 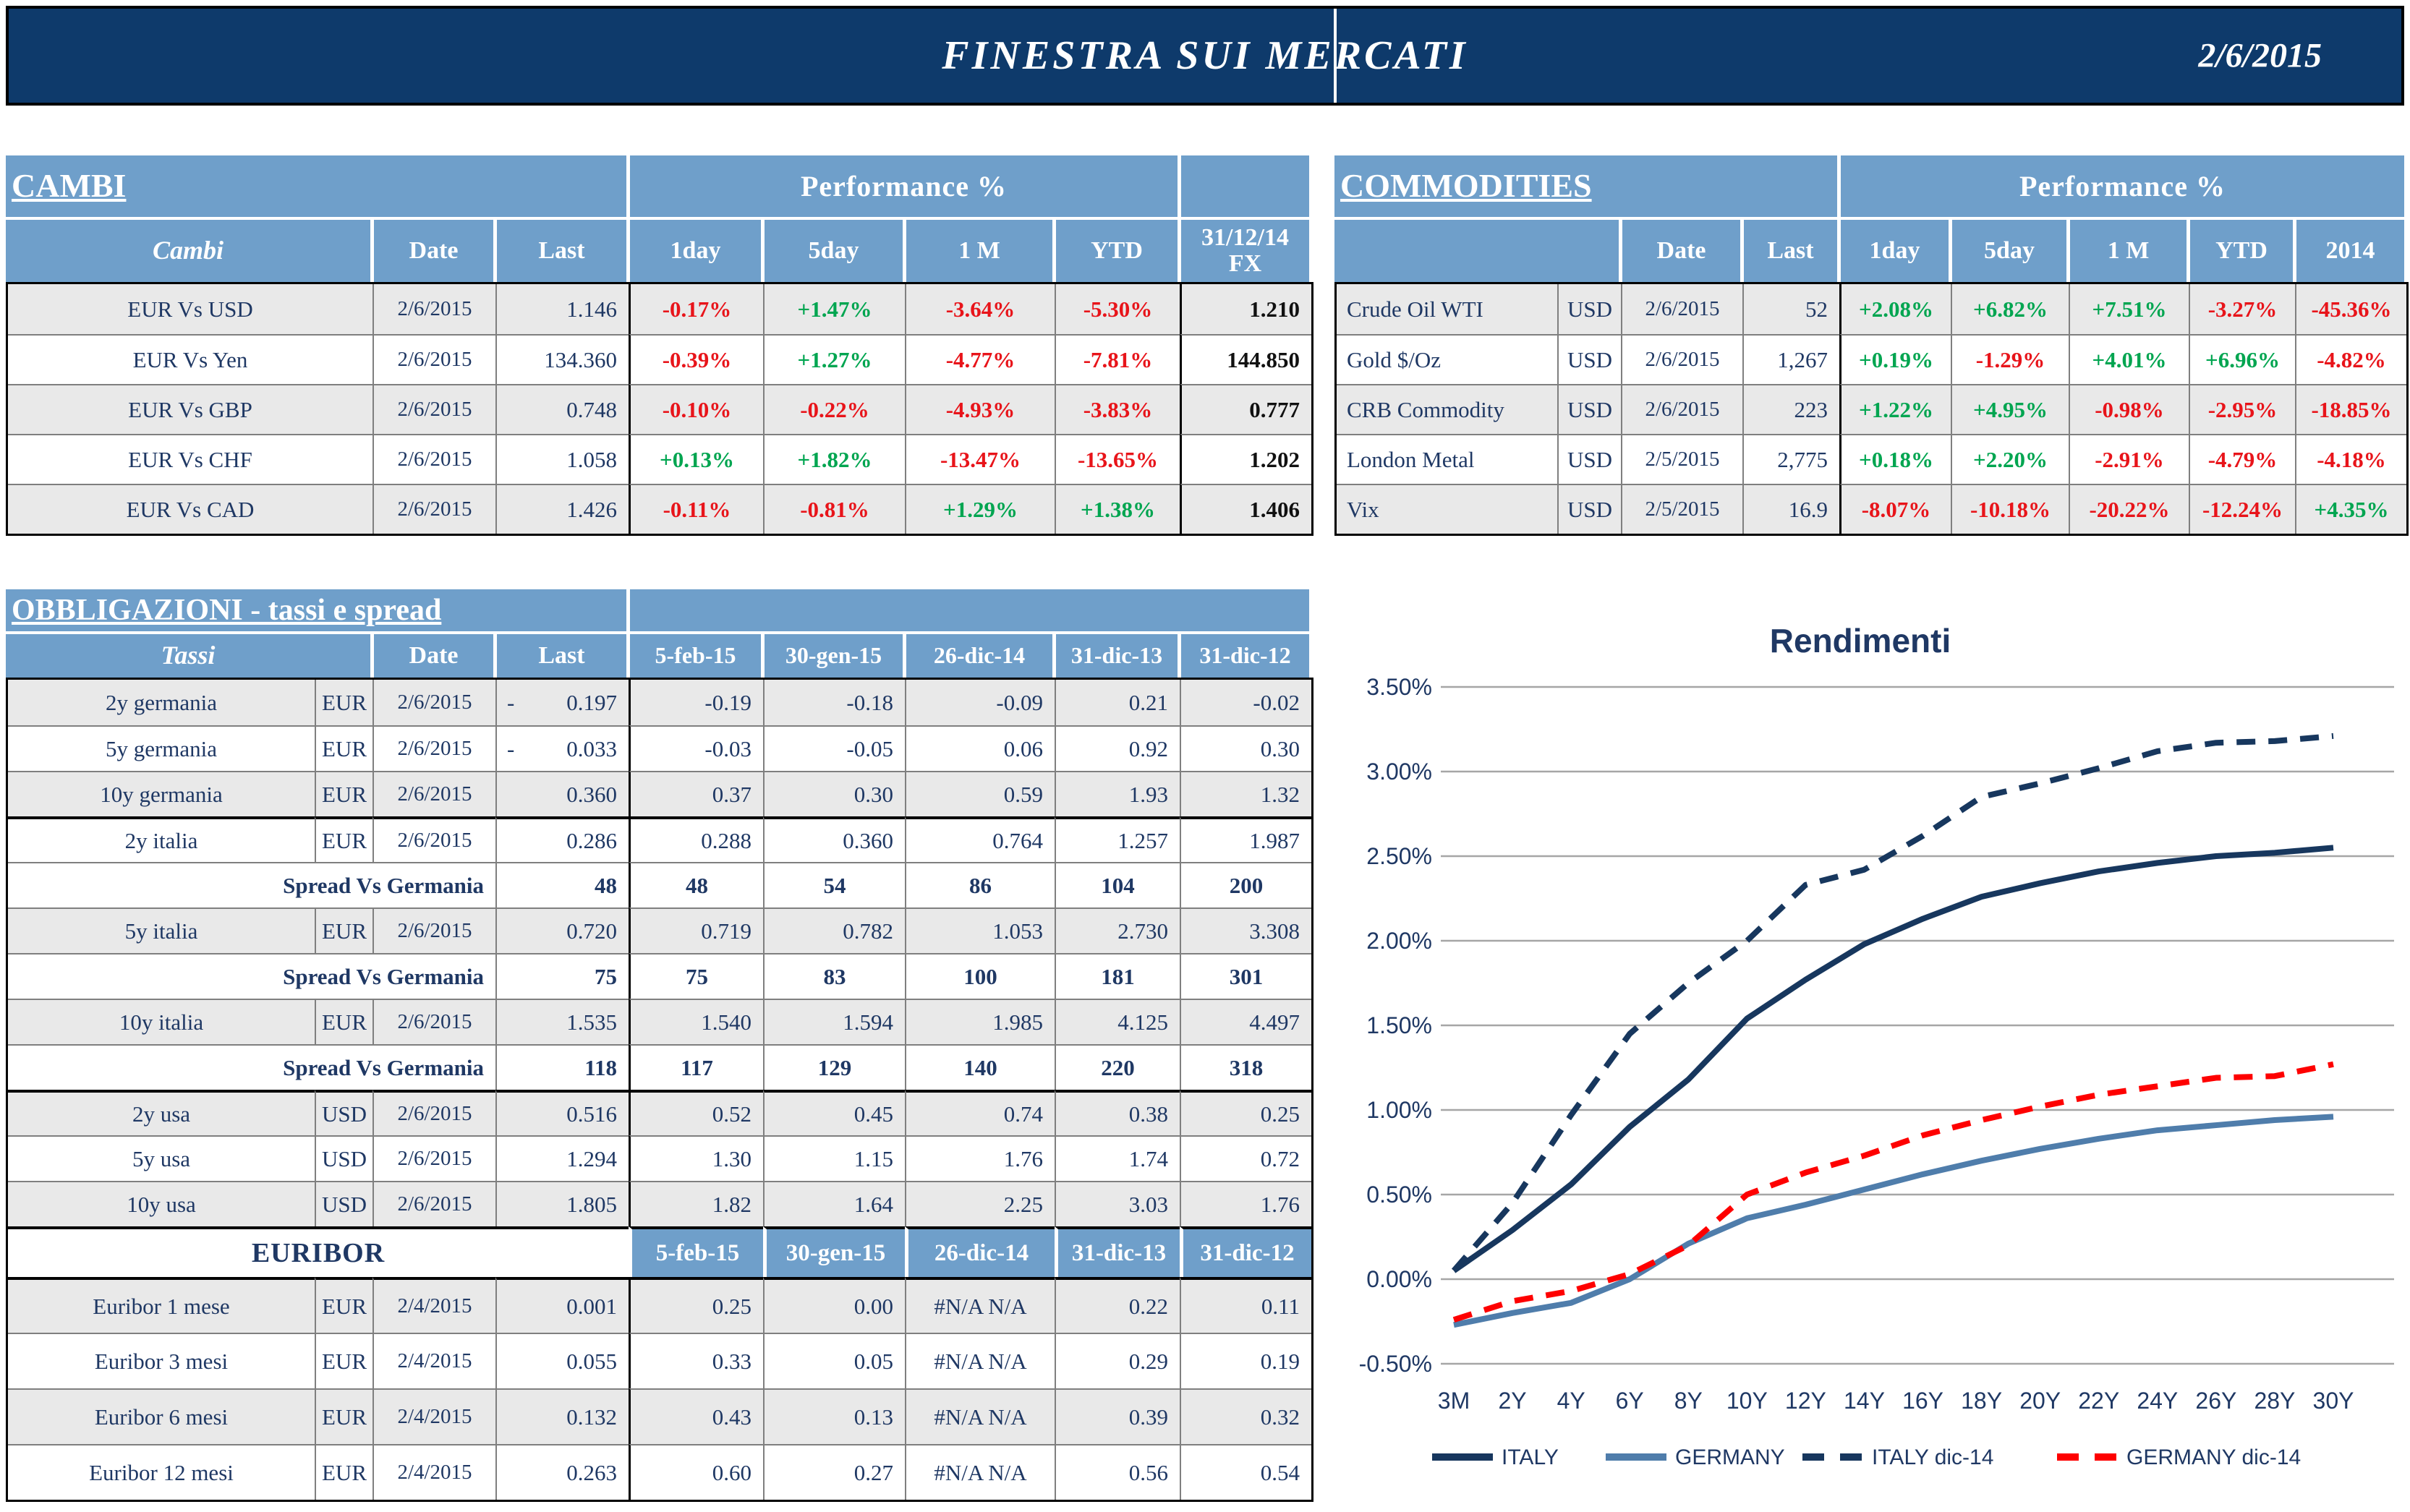 What do you see at coordinates (562, 1022) in the screenshot?
I see `bond-last: 1.535` at bounding box center [562, 1022].